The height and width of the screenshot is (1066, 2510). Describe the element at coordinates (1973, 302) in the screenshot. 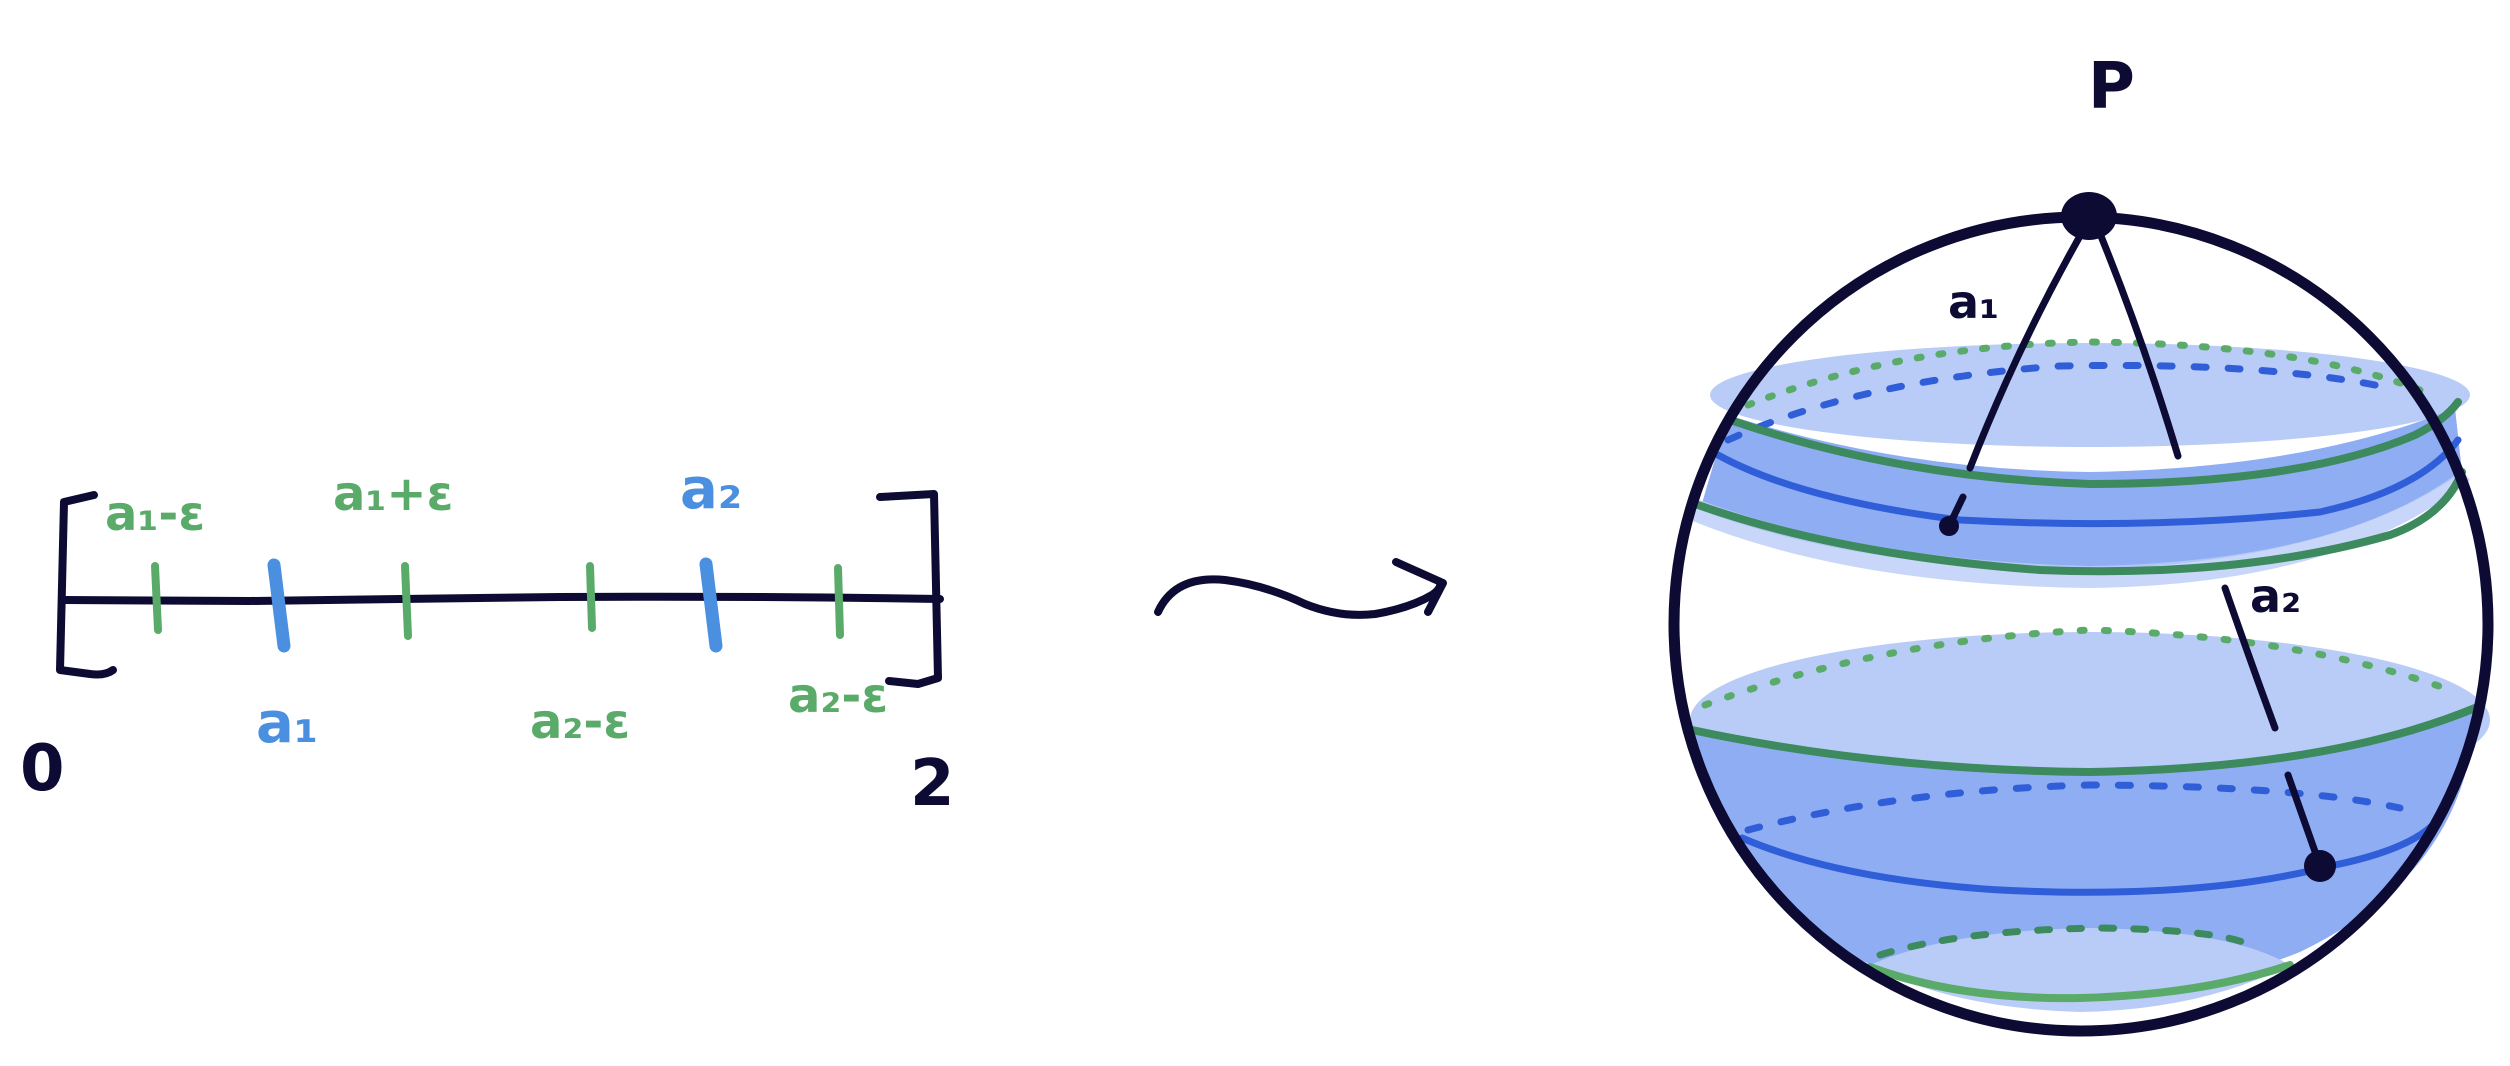

I see `label-sphere-a1: a₁` at that location.